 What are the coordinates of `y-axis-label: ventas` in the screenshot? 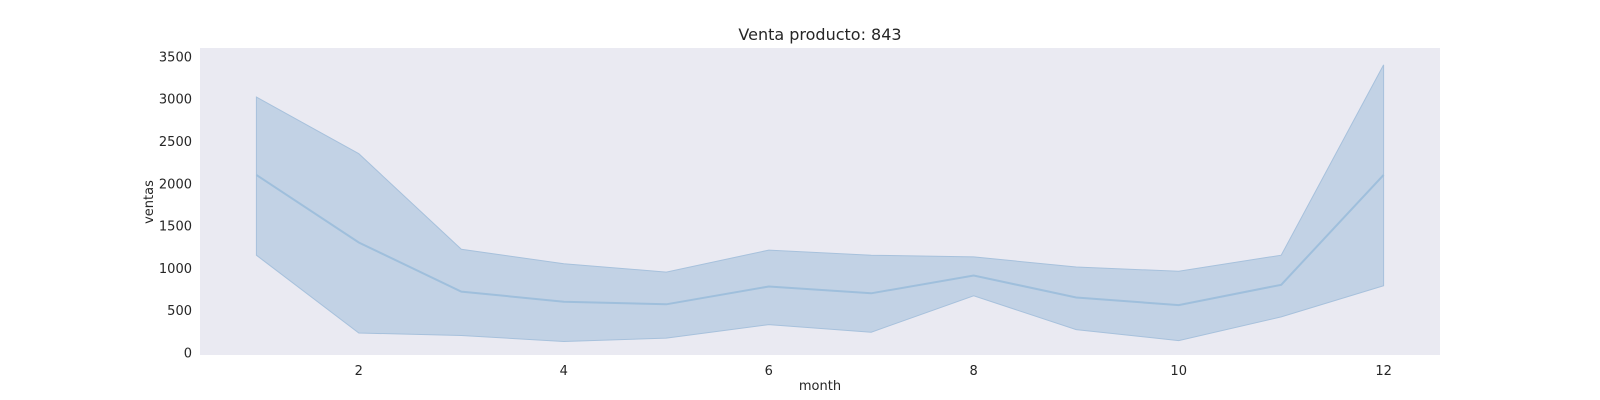 It's located at (149, 202).